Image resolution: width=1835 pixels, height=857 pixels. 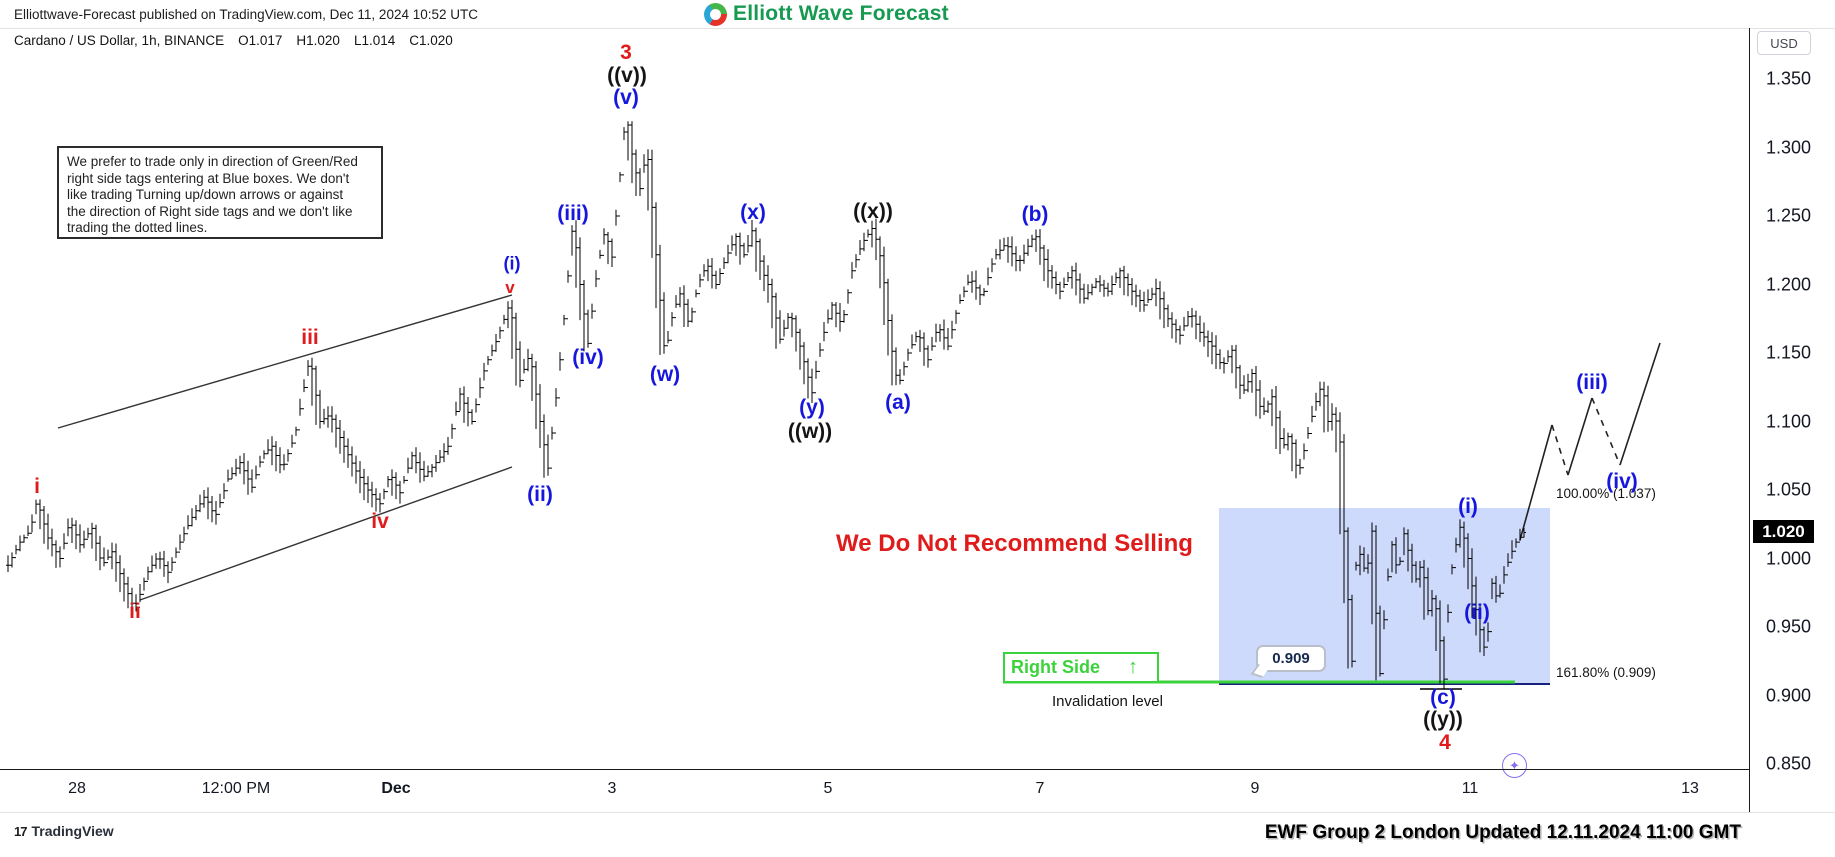 What do you see at coordinates (1789, 215) in the screenshot?
I see `price-tick: 1.250` at bounding box center [1789, 215].